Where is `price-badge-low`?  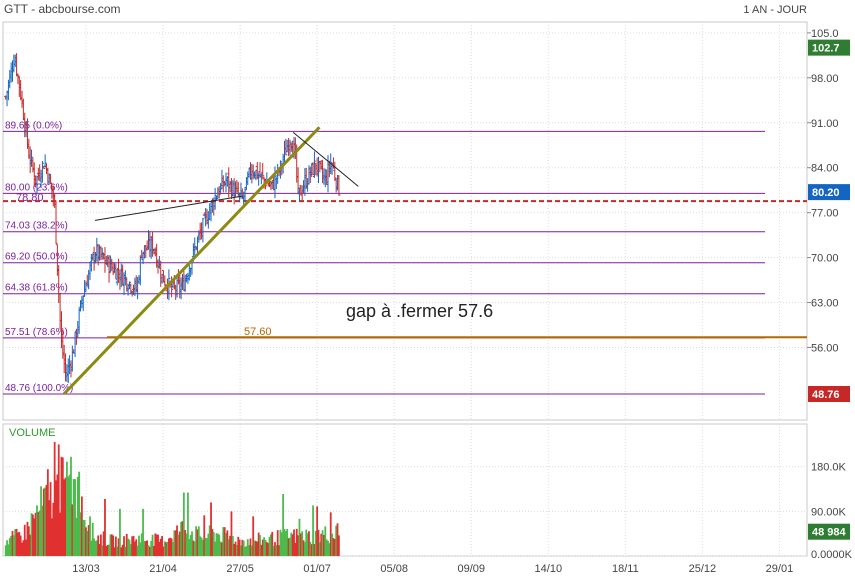 price-badge-low is located at coordinates (829, 394).